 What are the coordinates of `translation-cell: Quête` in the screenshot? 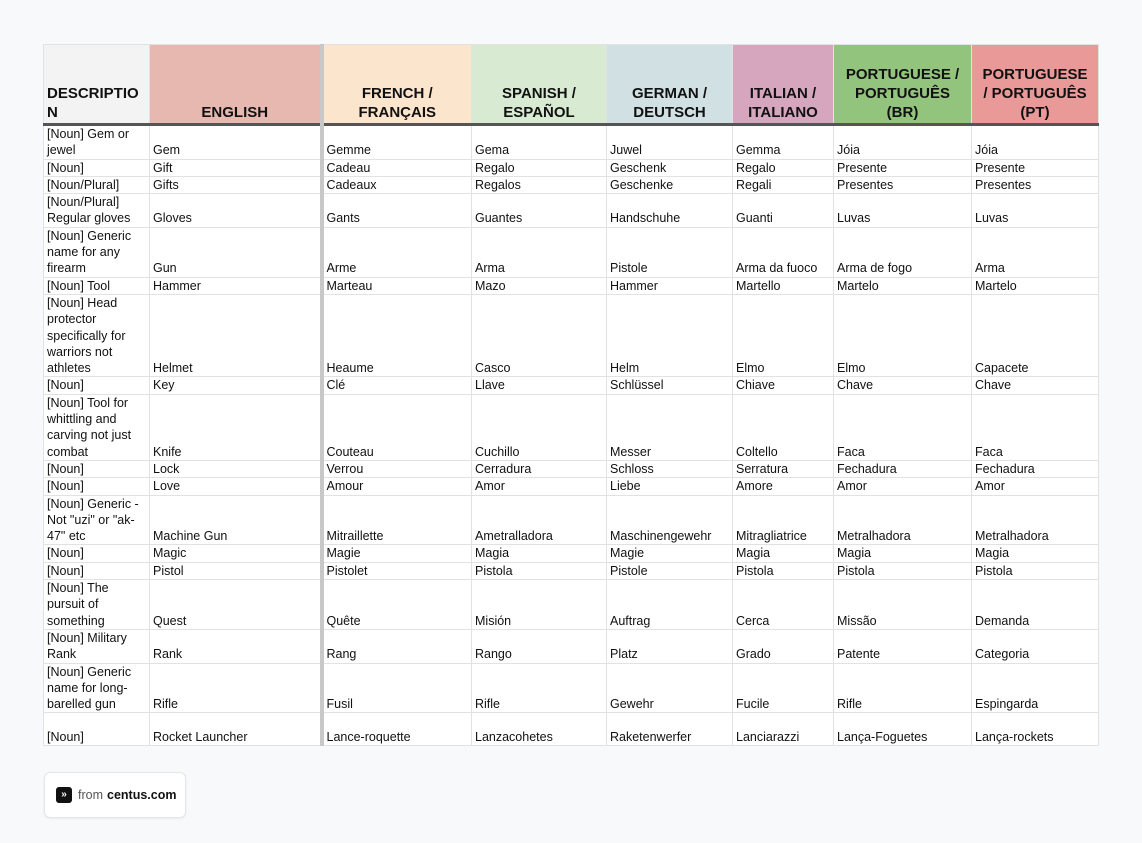 It's located at (396, 604).